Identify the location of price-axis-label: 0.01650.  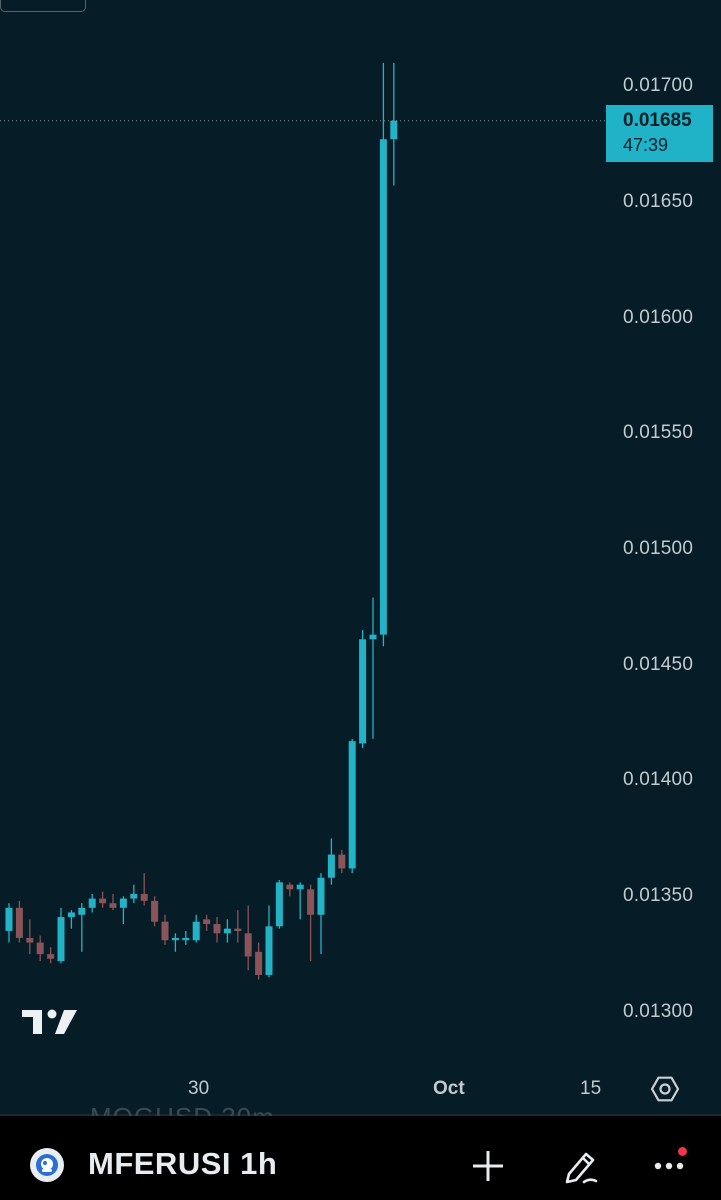
(658, 201).